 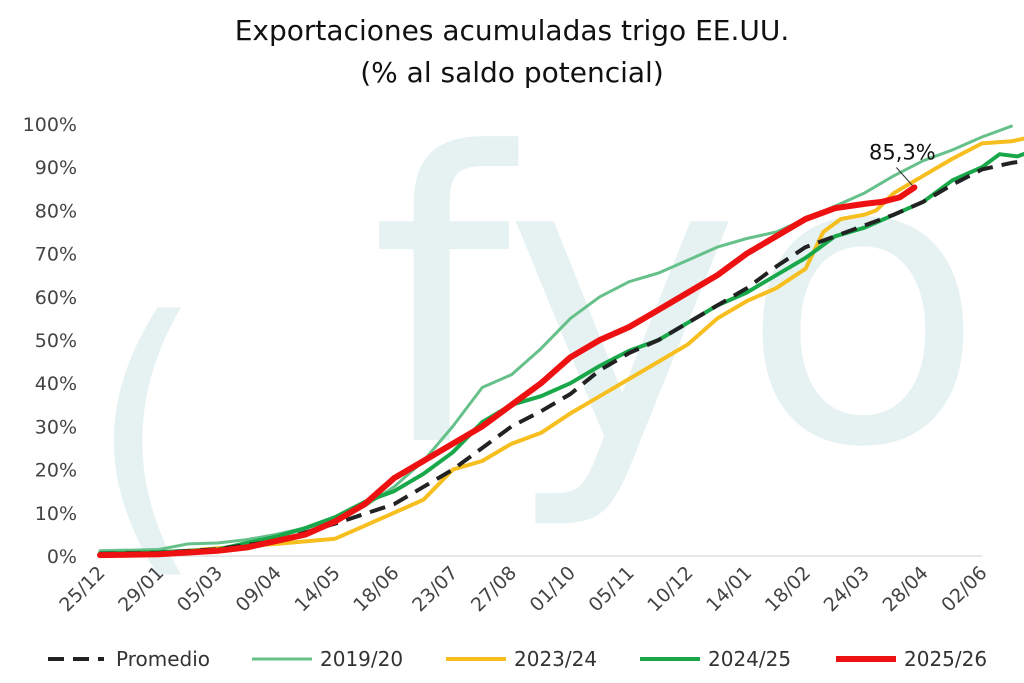 What do you see at coordinates (905, 589) in the screenshot?
I see `x-tick-label: 28/04` at bounding box center [905, 589].